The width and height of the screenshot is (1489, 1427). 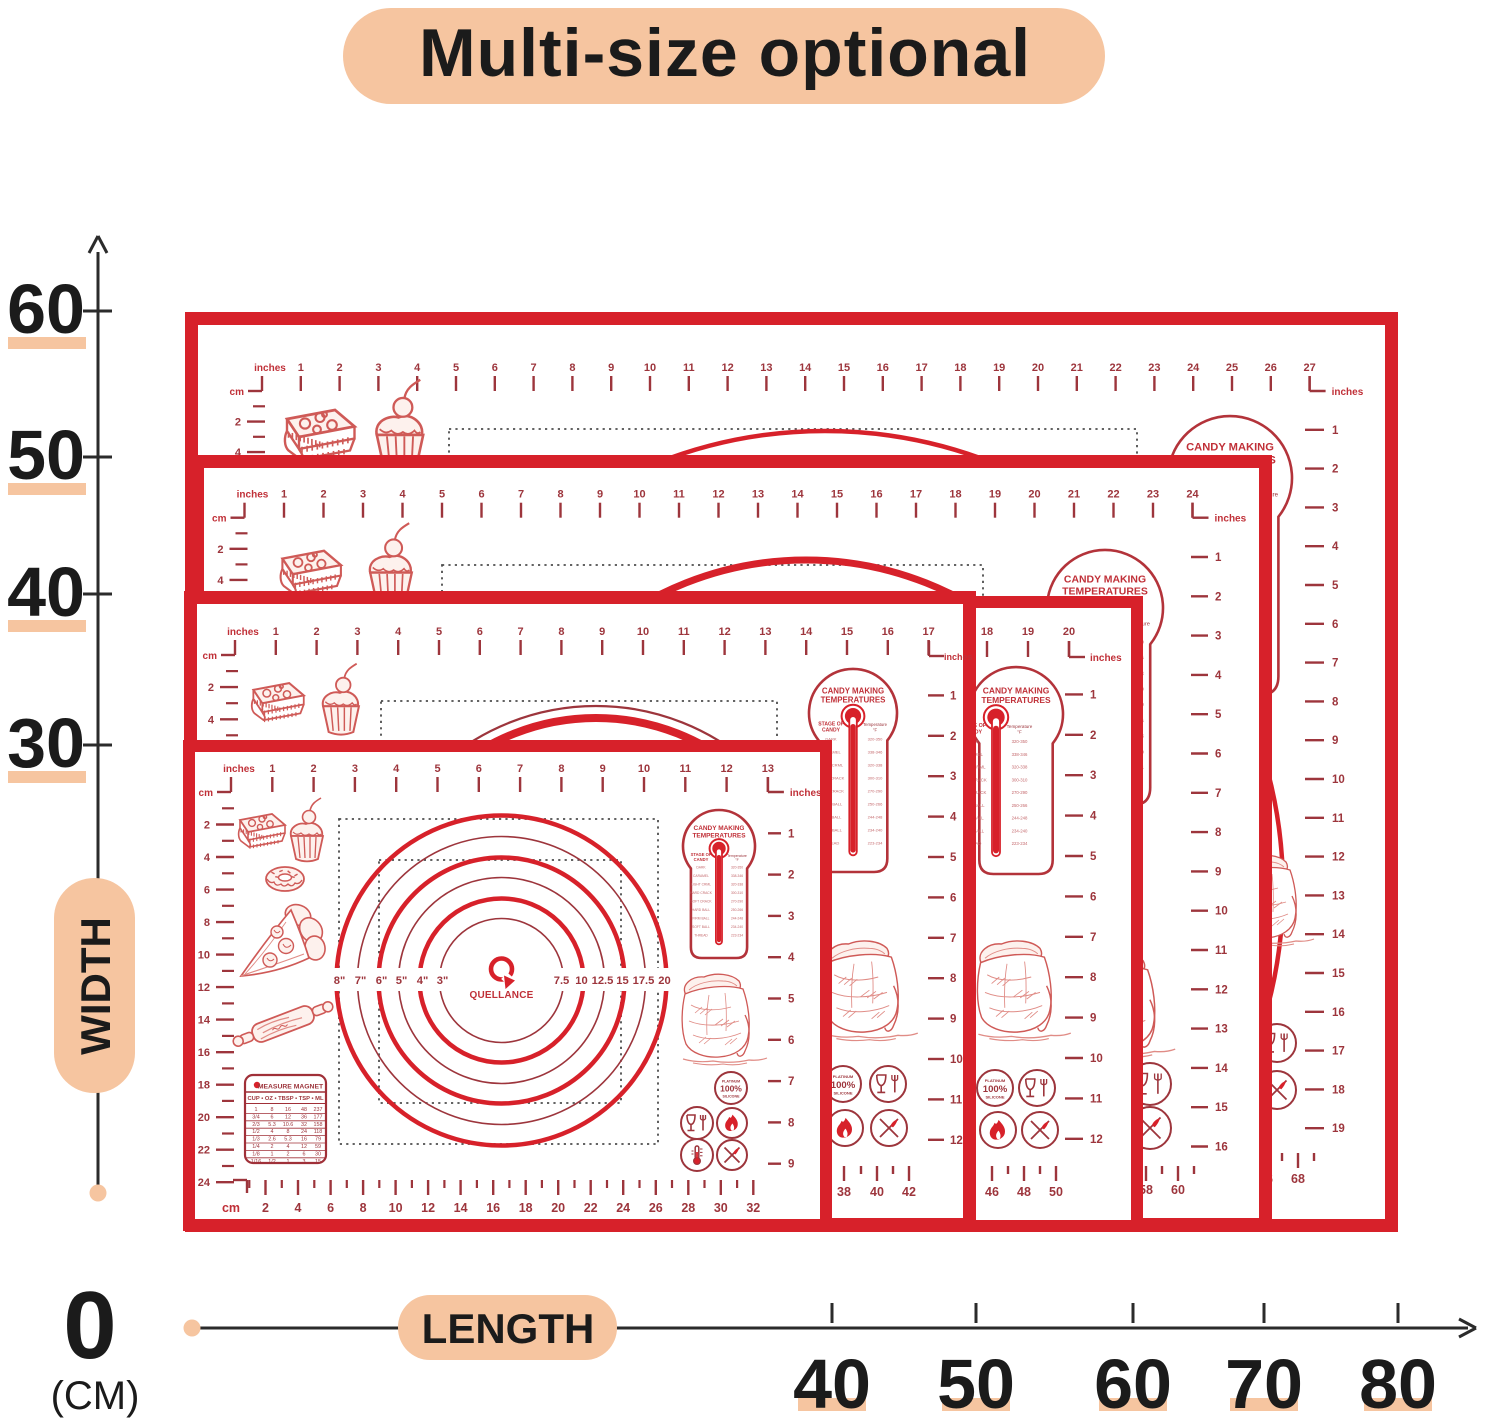 What do you see at coordinates (285, 1099) in the screenshot?
I see `svg-text: CUP • OZ • TBSP • TSP • ML` at bounding box center [285, 1099].